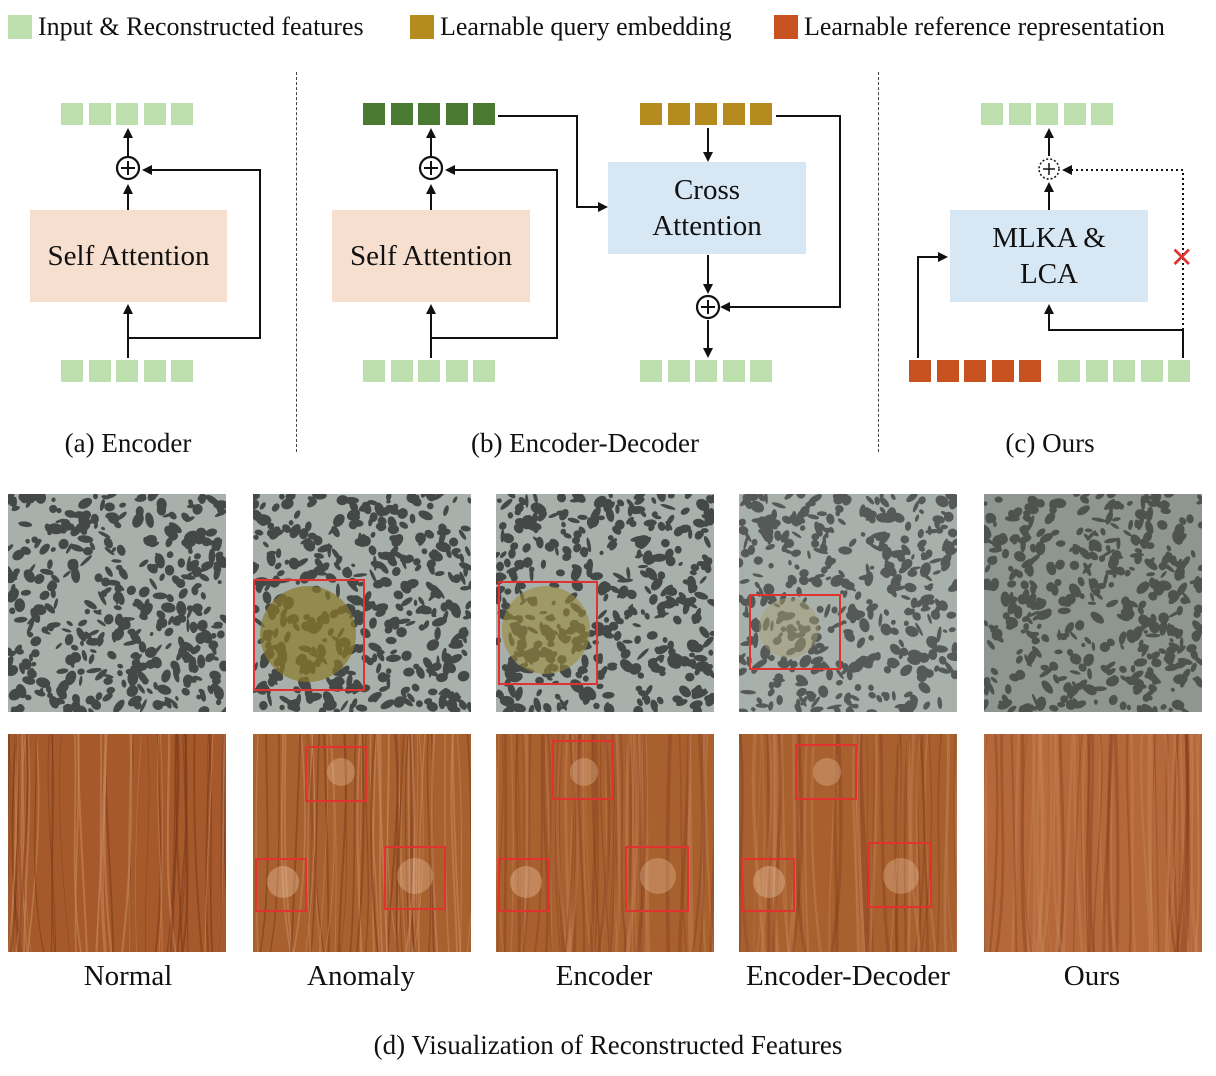  Describe the element at coordinates (1182, 257) in the screenshot. I see `cut-icon: ✕` at that location.